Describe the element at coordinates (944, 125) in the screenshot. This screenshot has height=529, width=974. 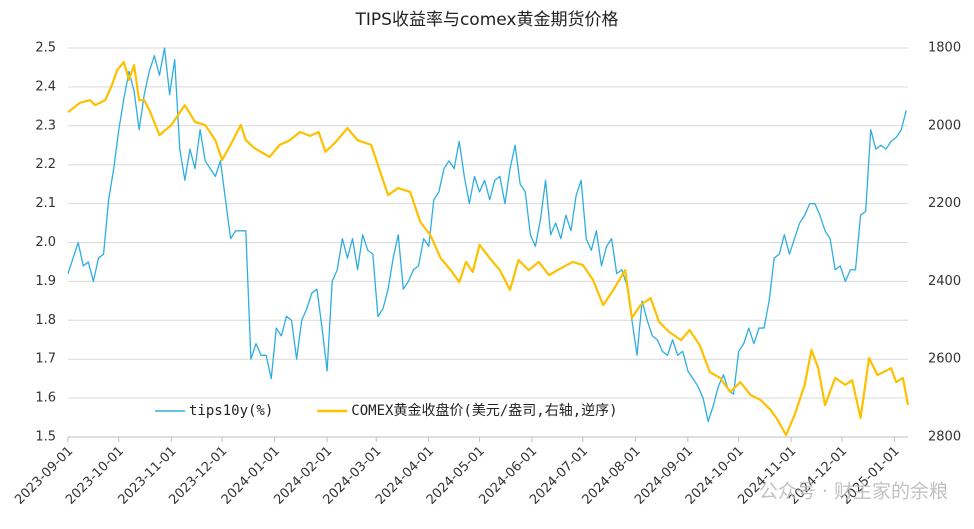
I see `y2-tick-label: 2000` at that location.